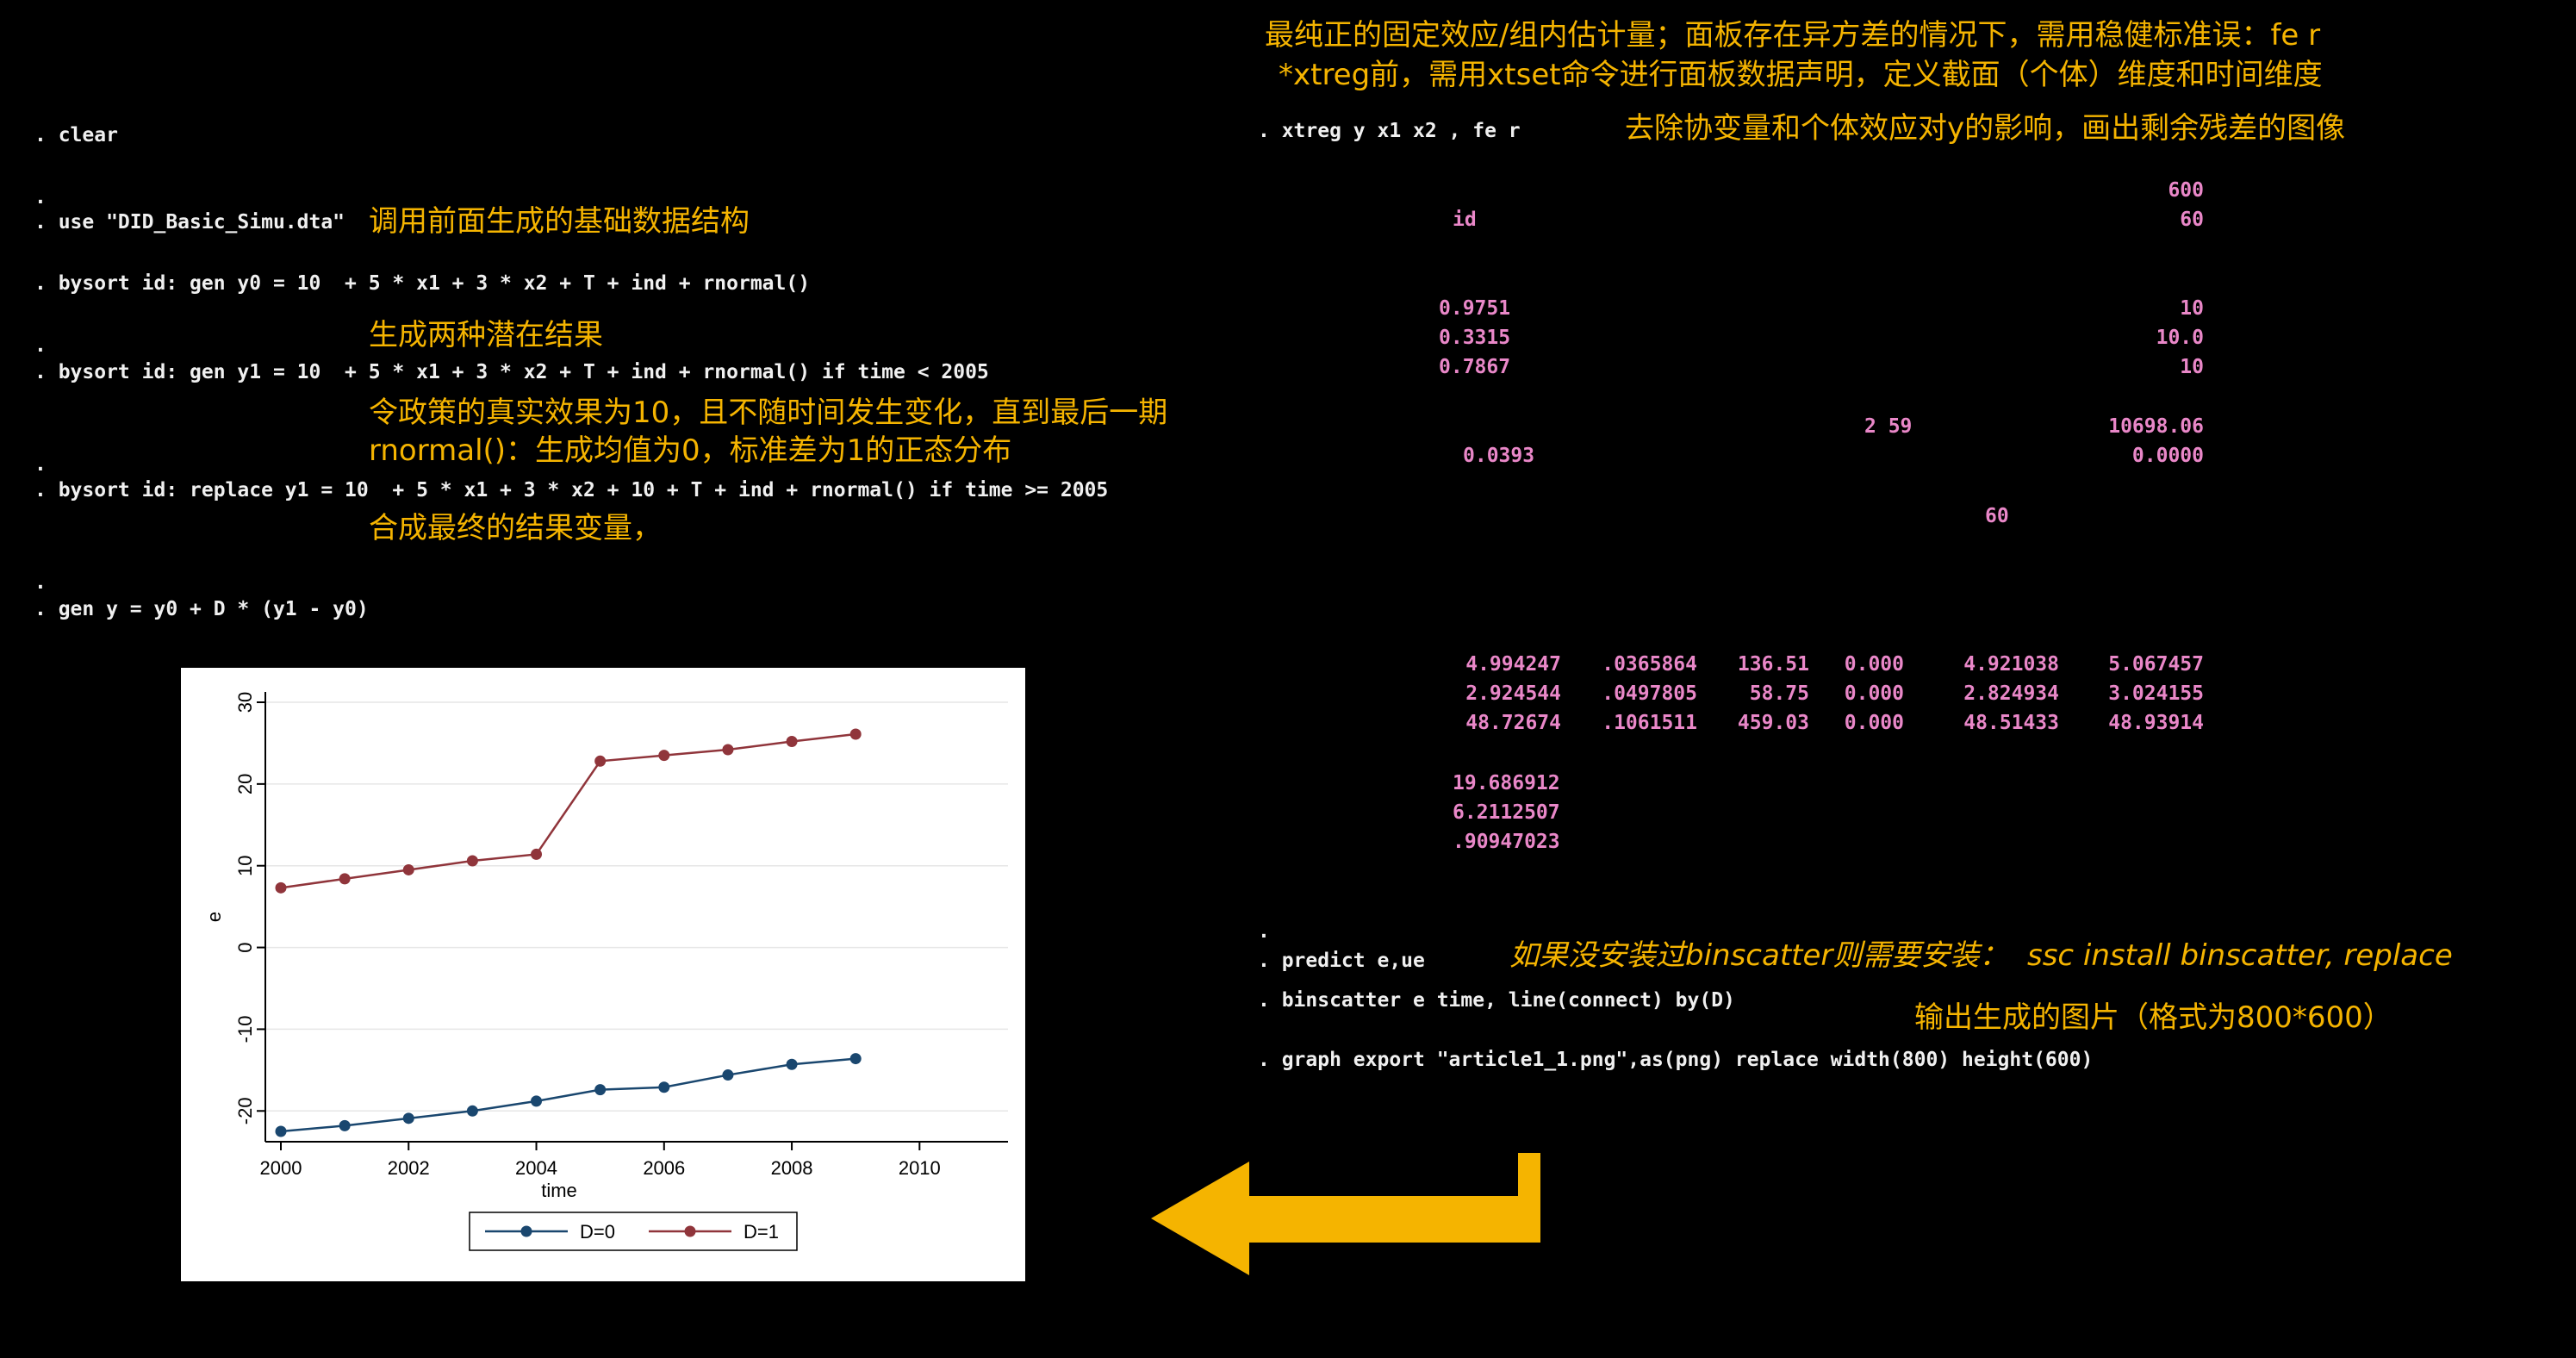  What do you see at coordinates (2186, 191) in the screenshot?
I see `out-obs: 600` at bounding box center [2186, 191].